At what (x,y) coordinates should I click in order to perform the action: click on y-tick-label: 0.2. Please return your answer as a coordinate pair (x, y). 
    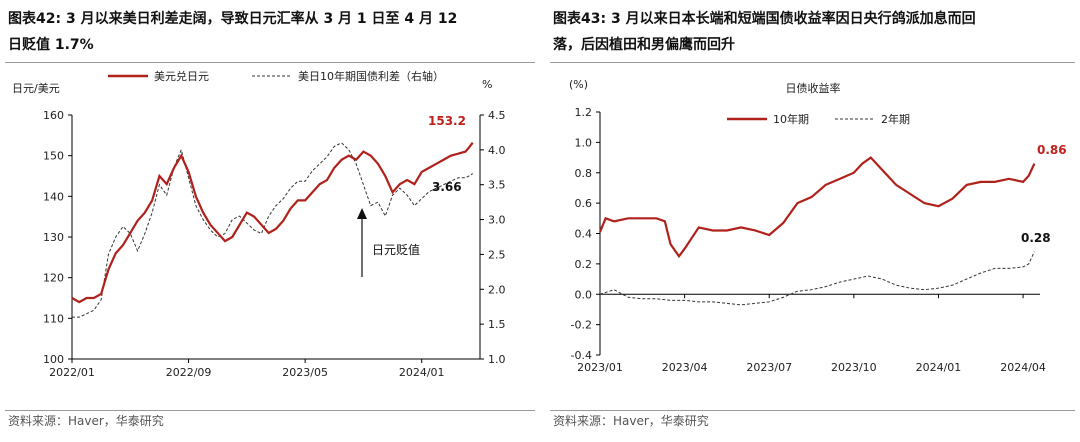
    Looking at the image, I should click on (584, 264).